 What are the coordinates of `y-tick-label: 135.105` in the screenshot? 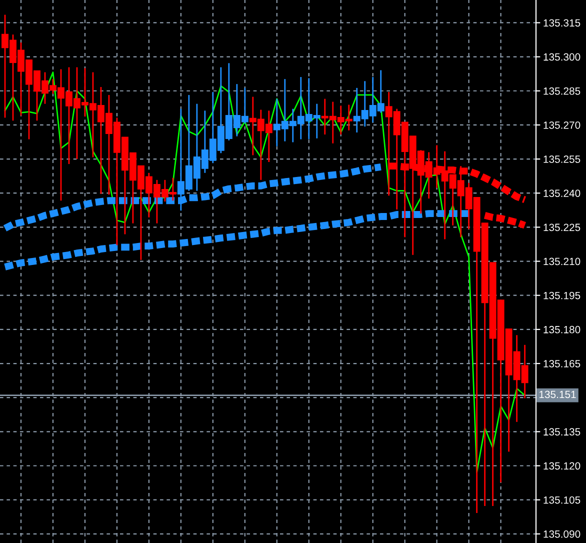 It's located at (562, 500).